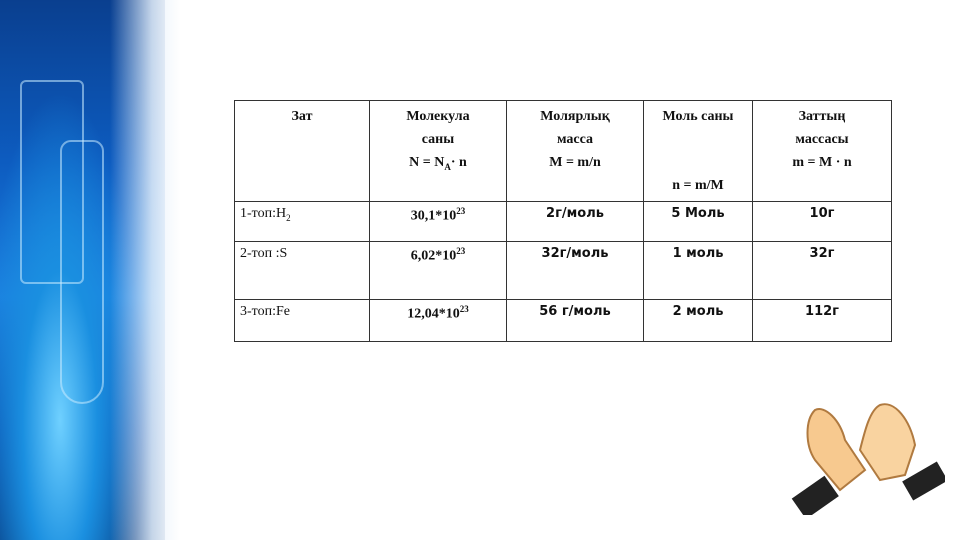 The height and width of the screenshot is (540, 960). I want to click on cell-substance: 2-топ :S, so click(302, 270).